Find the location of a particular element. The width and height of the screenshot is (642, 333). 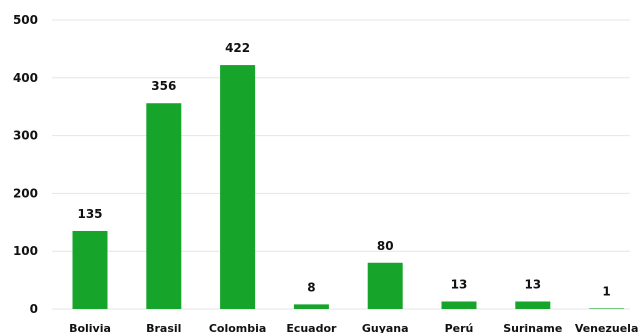

category-label: Suriname is located at coordinates (532, 327).